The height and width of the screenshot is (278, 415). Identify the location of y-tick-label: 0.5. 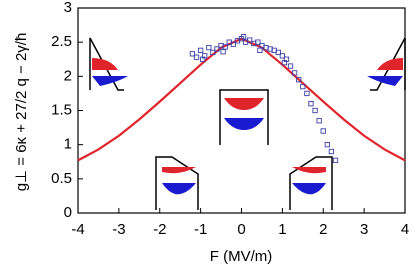
(61, 178).